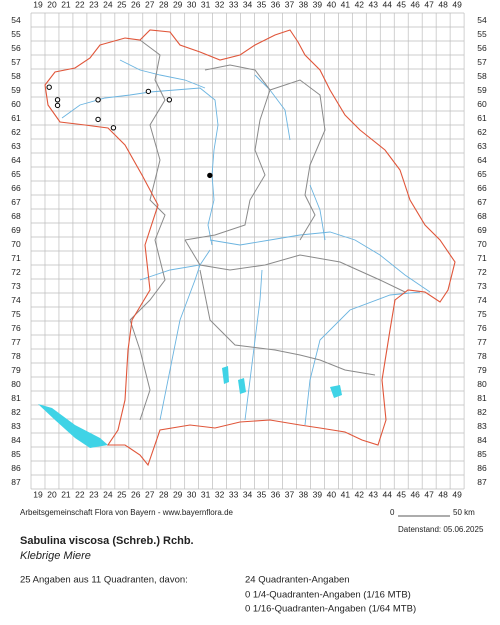 This screenshot has height=625, width=500. Describe the element at coordinates (16, 398) in the screenshot. I see `row-label: 81` at that location.